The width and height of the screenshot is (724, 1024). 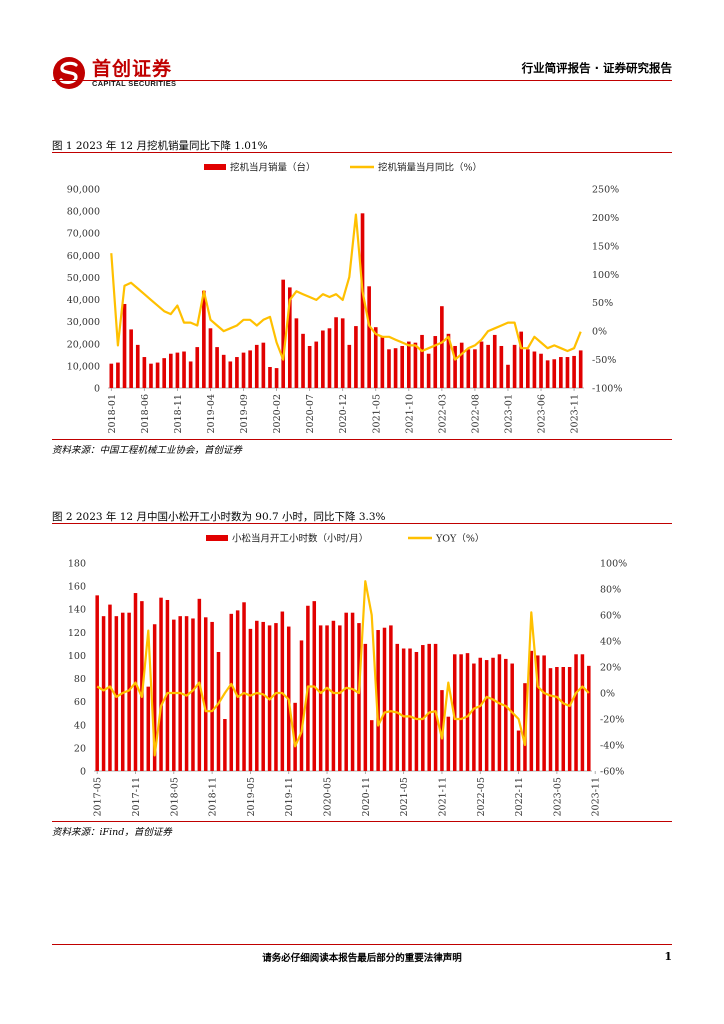 I want to click on footer-disclaimer: 请务必仔细阅读本报告最后部分的重要法律声明, so click(x=362, y=958).